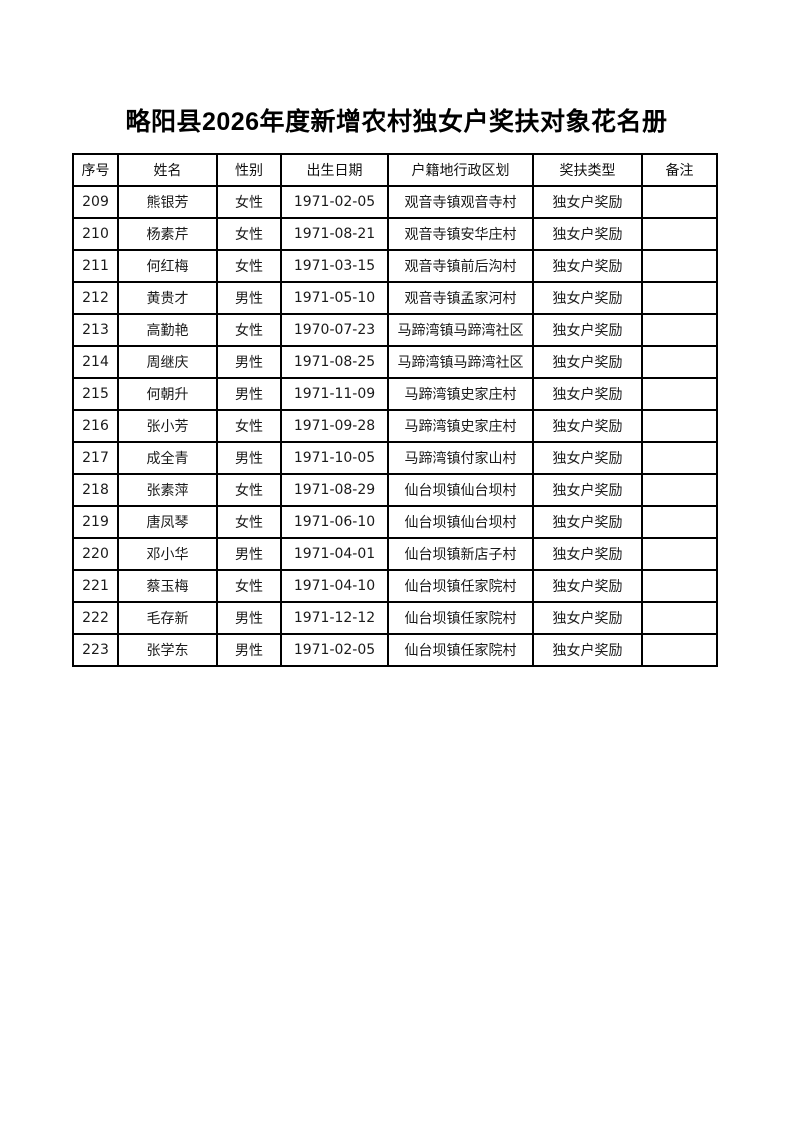 The height and width of the screenshot is (1122, 793). I want to click on cell-birthdate: 1971-09-28, so click(334, 426).